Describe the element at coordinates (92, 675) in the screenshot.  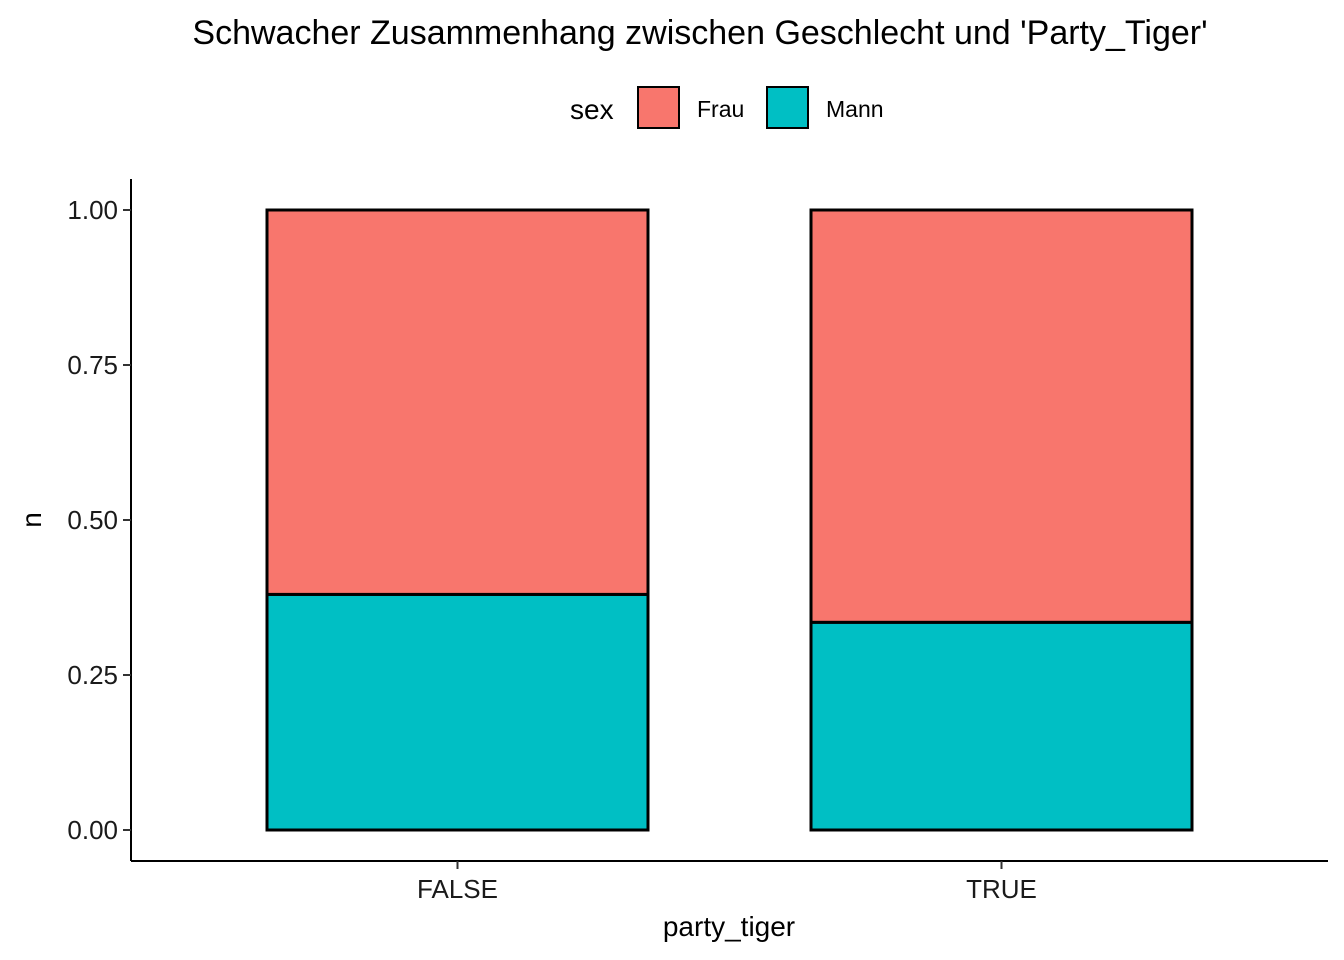
I see `y-tick-label: 0.25` at that location.